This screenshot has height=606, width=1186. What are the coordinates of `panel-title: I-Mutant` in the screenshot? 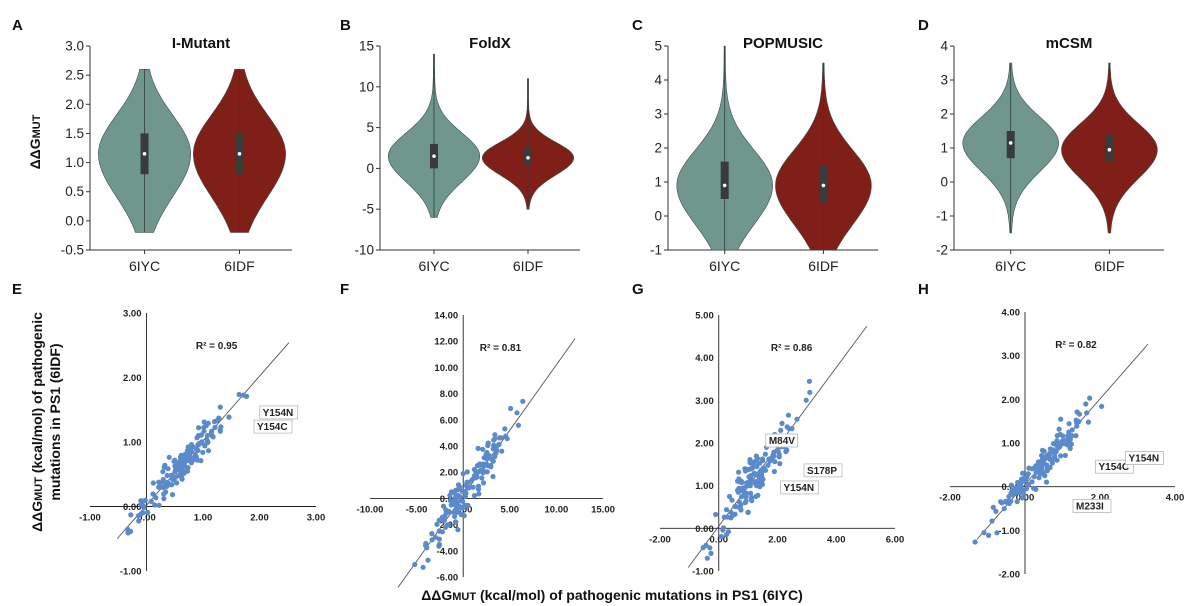 It's located at (201, 43).